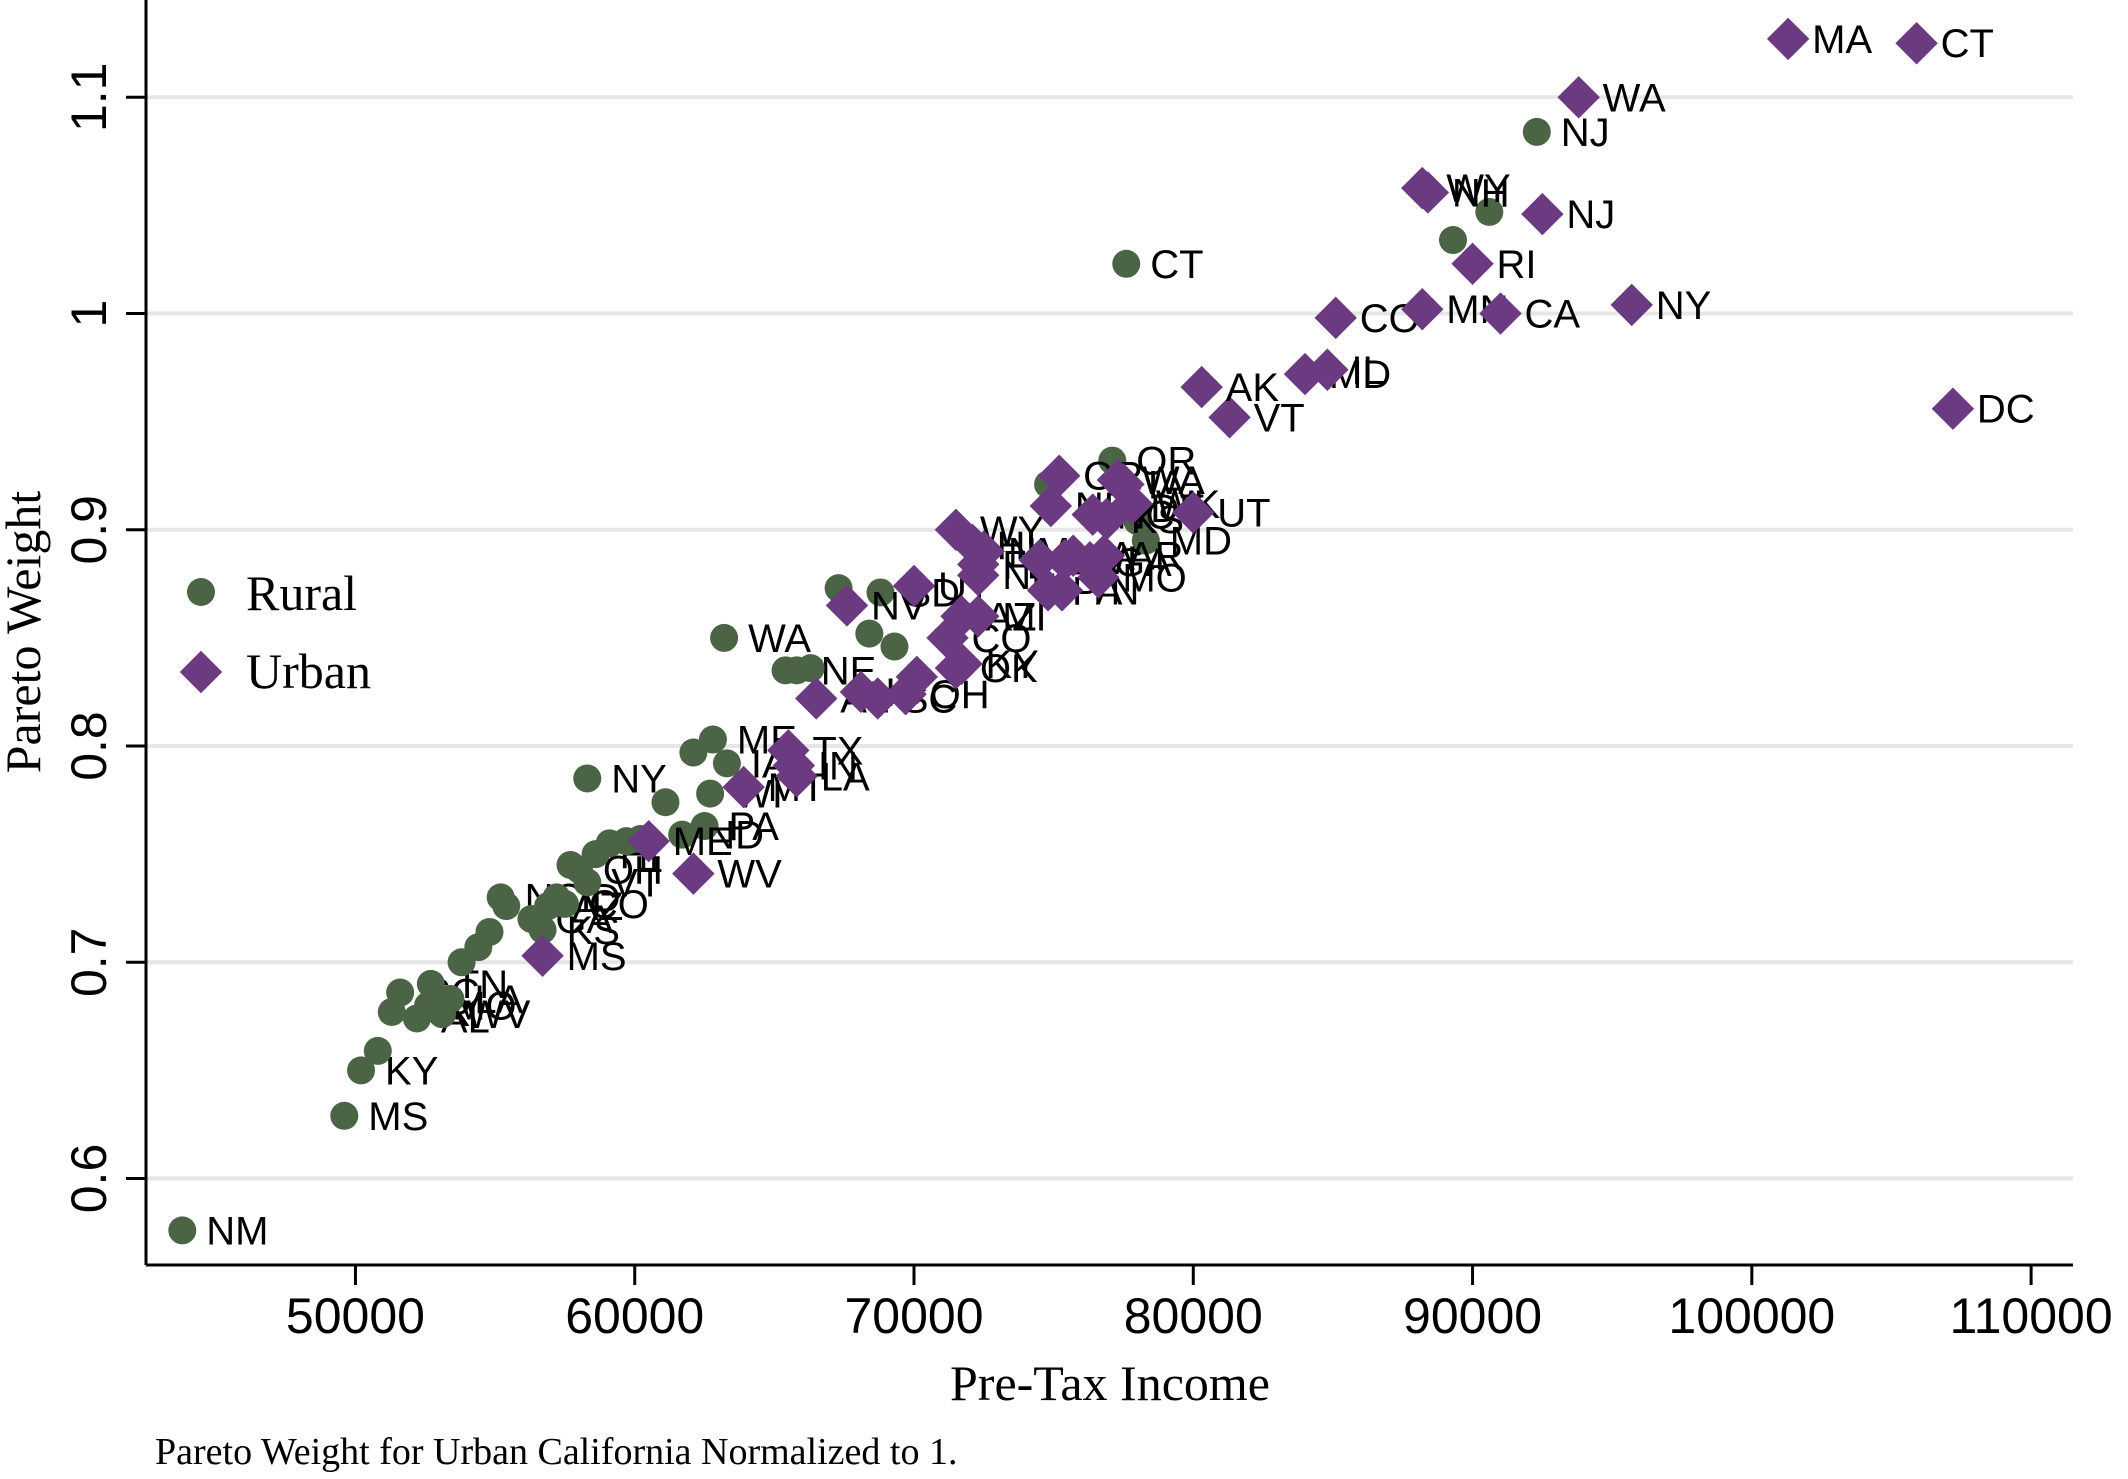  Describe the element at coordinates (89, 746) in the screenshot. I see `y-tick-label: 0.8` at that location.